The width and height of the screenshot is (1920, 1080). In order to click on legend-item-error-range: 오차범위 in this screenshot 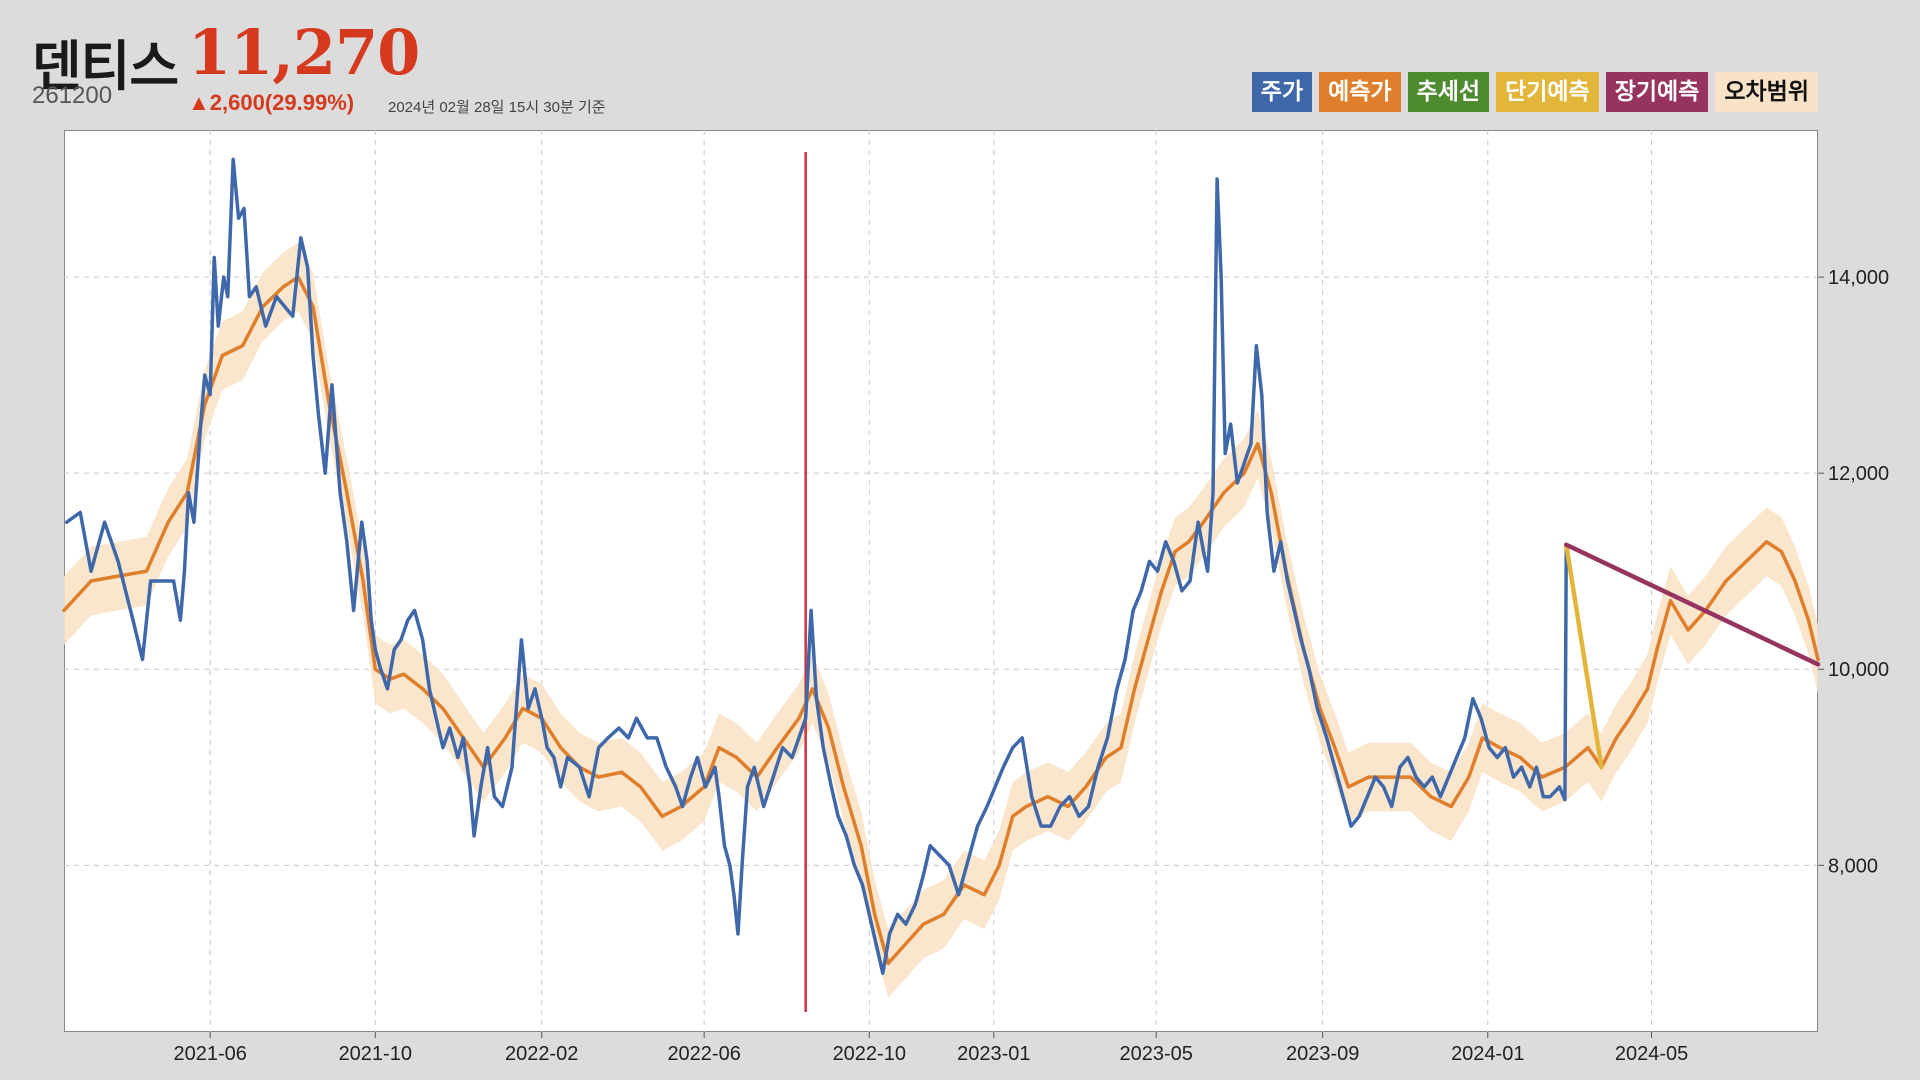, I will do `click(1766, 92)`.